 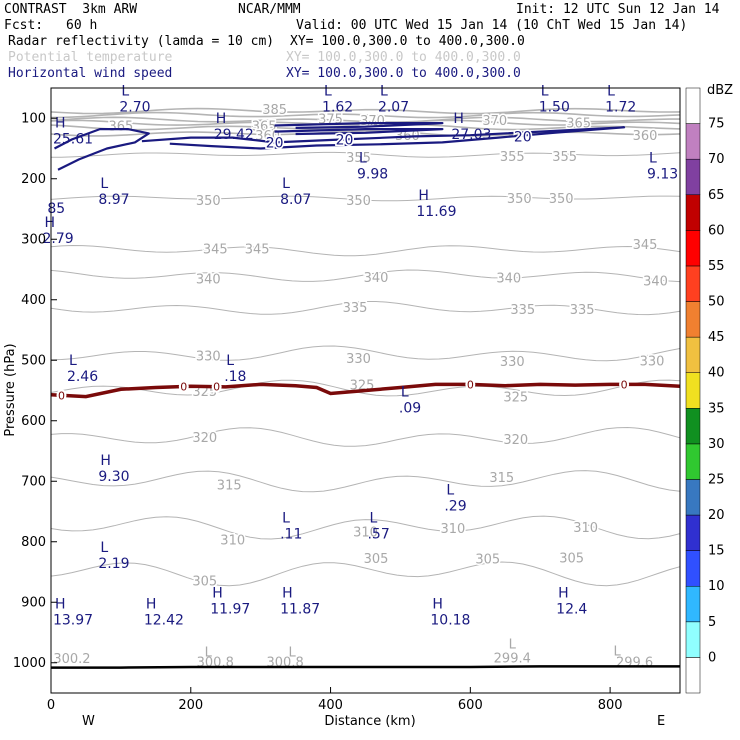 What do you see at coordinates (705, 390) in the screenshot?
I see `colorbar: 0 5 10 15 20 25 30 35 40 45 50 55 60 65 70 75` at bounding box center [705, 390].